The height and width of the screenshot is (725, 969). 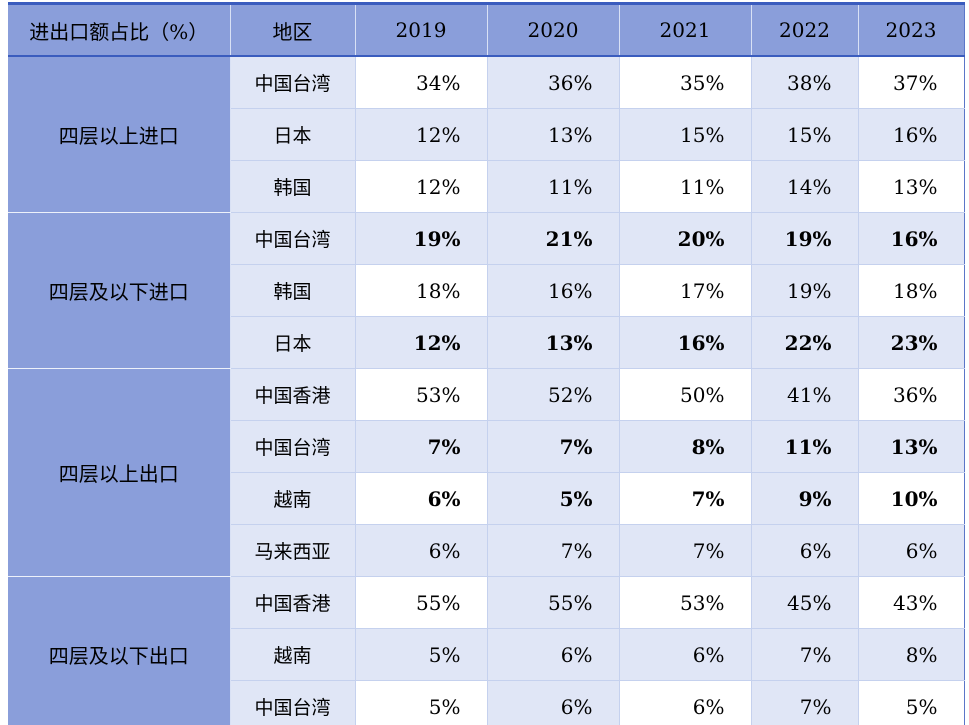 I want to click on value-cell: 14%, so click(x=805, y=186).